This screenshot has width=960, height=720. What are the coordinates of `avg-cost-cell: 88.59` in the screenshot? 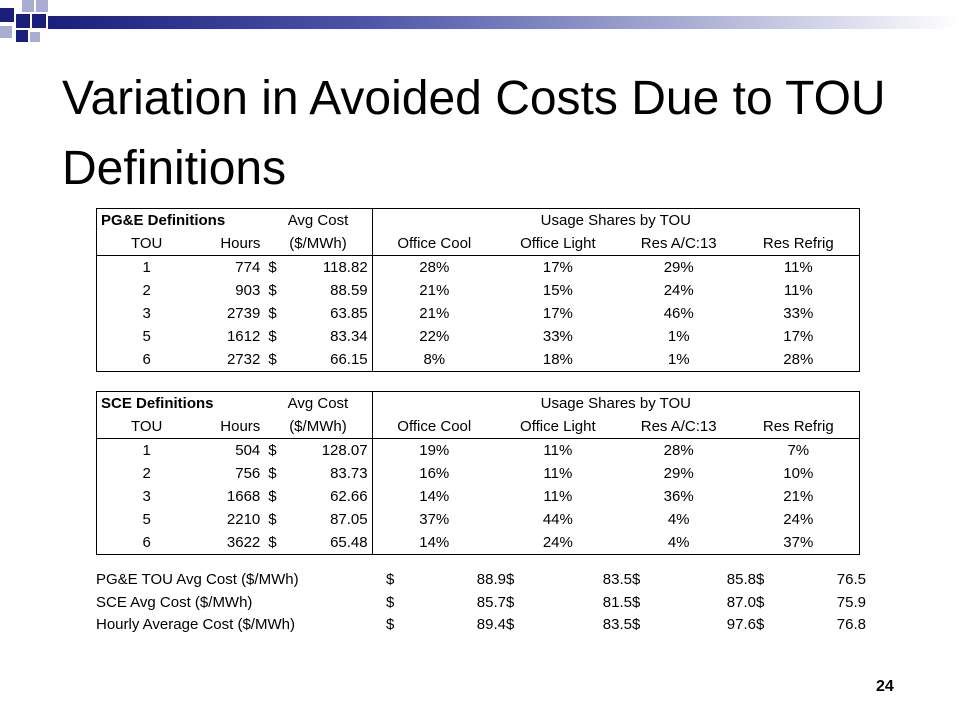 It's located at (349, 290).